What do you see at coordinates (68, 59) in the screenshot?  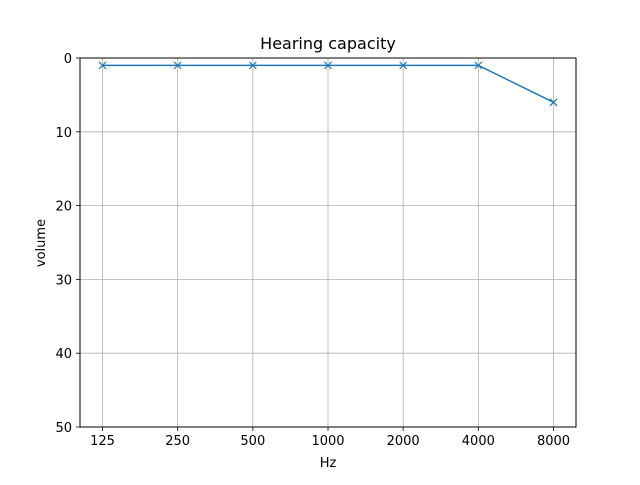 I see `y-tick-label: 0` at bounding box center [68, 59].